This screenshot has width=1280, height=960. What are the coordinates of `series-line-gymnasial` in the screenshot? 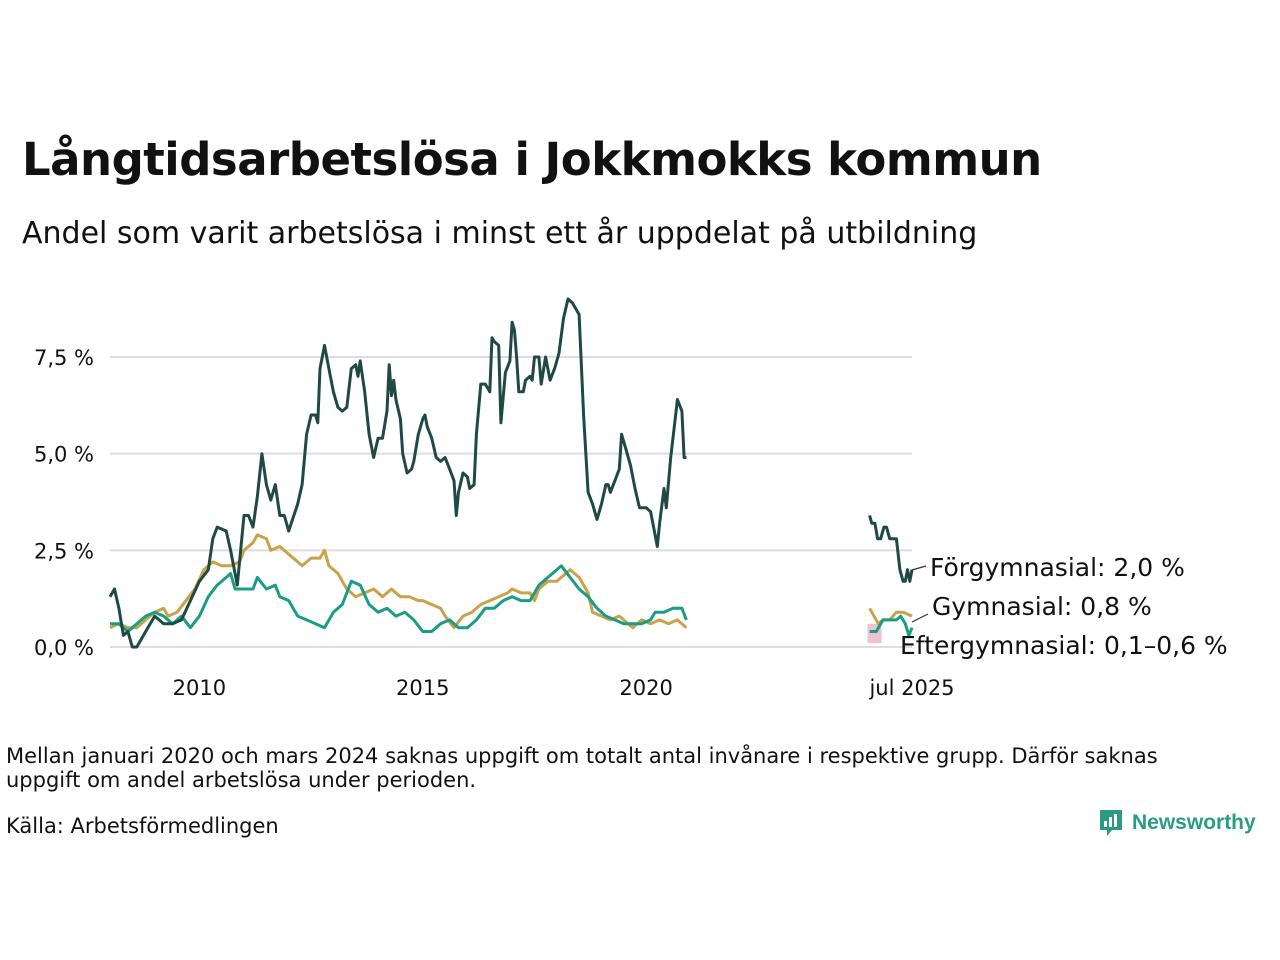 It's located at (398, 581).